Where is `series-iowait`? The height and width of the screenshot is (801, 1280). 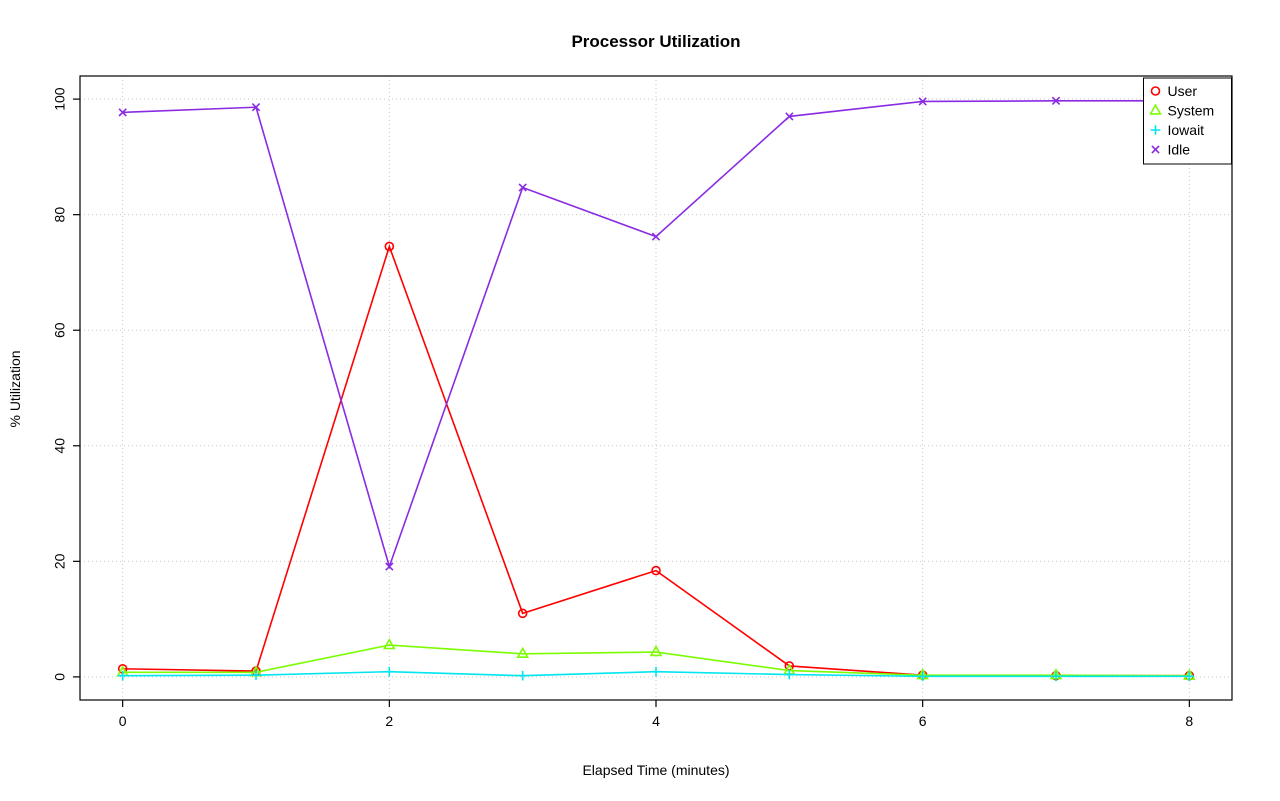 series-iowait is located at coordinates (656, 674).